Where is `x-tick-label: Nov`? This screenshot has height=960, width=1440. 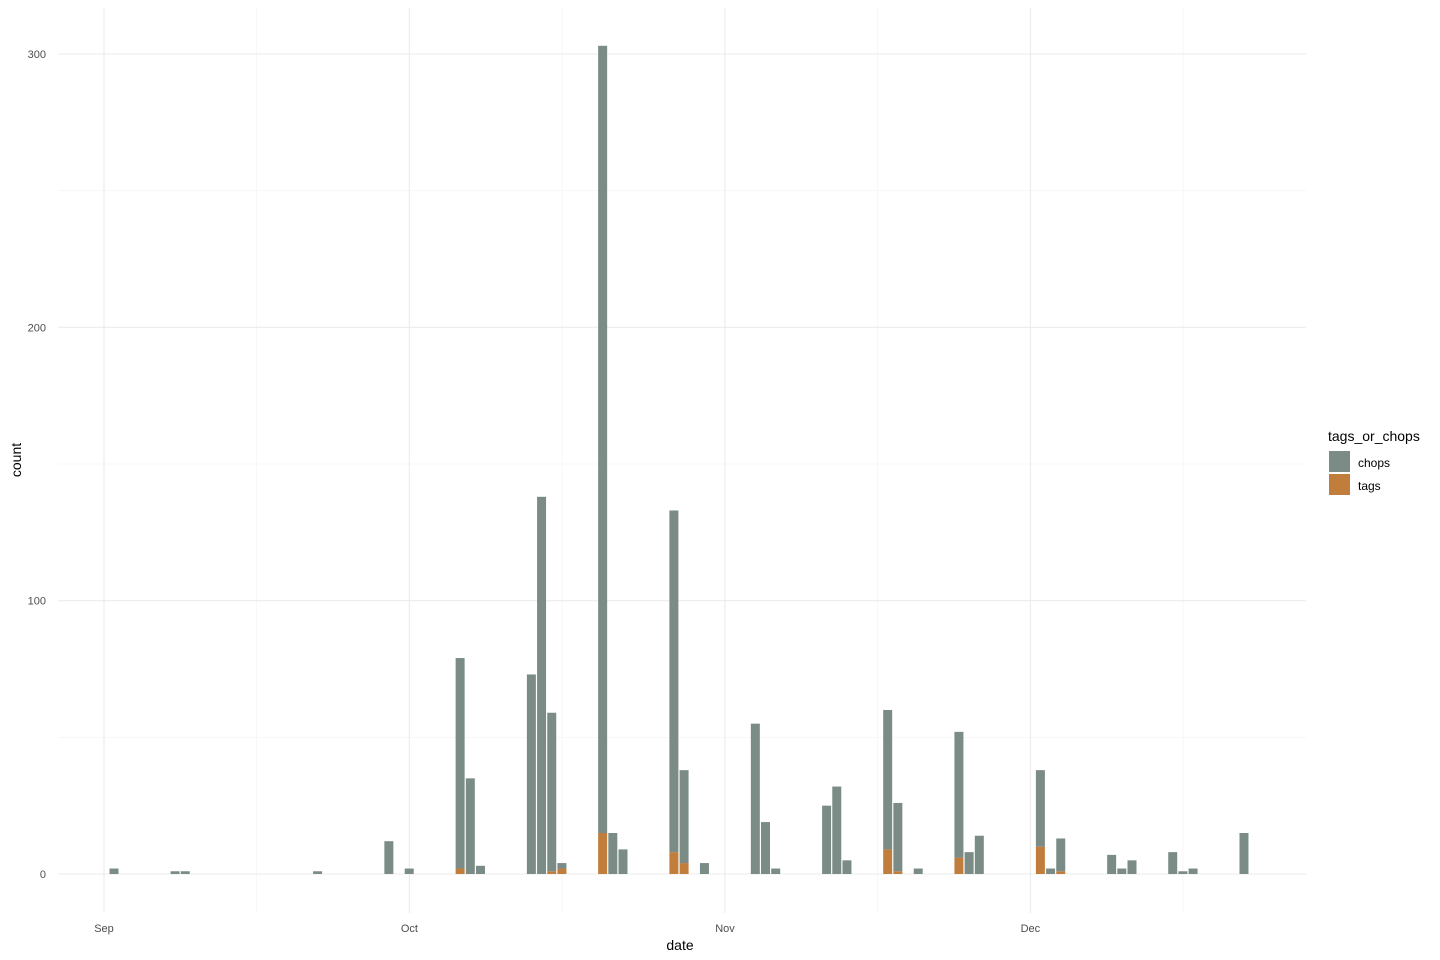
x-tick-label: Nov is located at coordinates (725, 929).